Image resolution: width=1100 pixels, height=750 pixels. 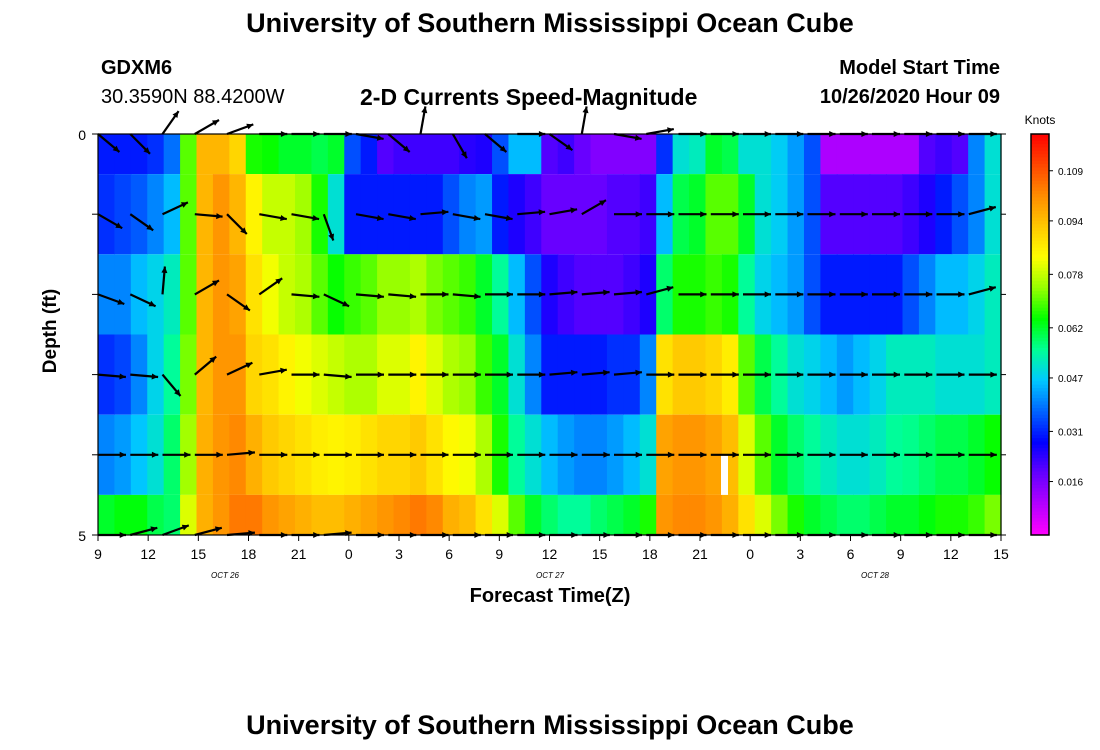 What do you see at coordinates (550, 596) in the screenshot?
I see `x-axis-label: Forecast Time(Z)` at bounding box center [550, 596].